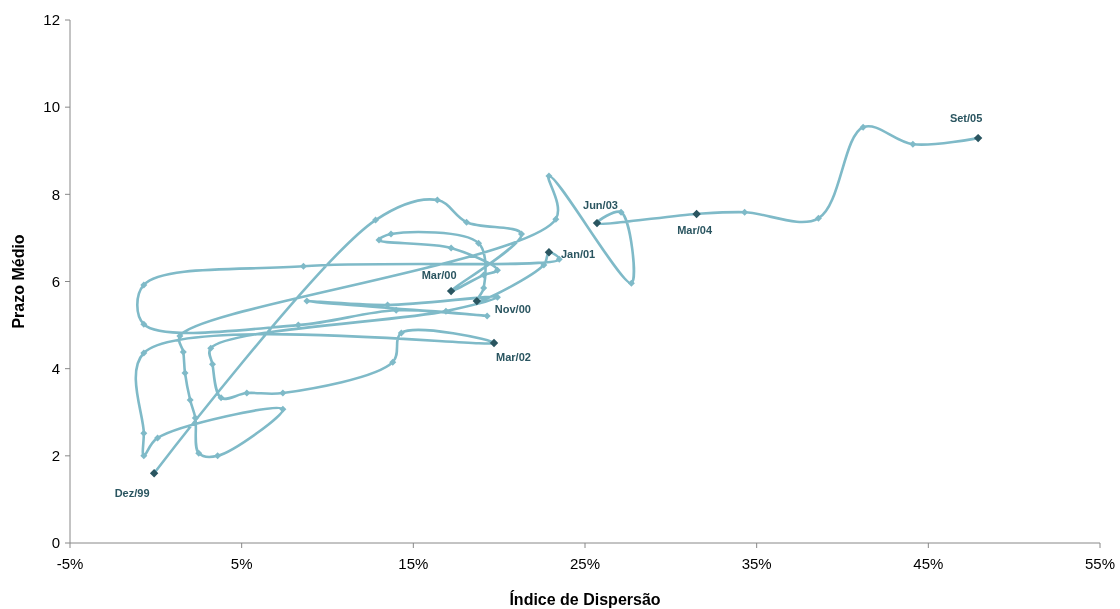 The image size is (1120, 609). What do you see at coordinates (585, 563) in the screenshot?
I see `x-tick-label: 25%` at bounding box center [585, 563].